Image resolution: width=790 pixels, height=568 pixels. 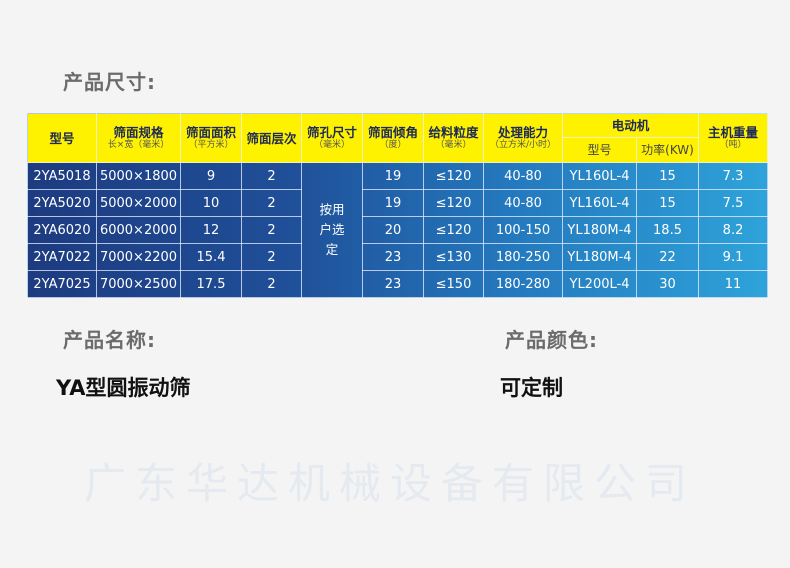 What do you see at coordinates (523, 138) in the screenshot?
I see `header-capacity: 处理能力 （立方米/小时）` at bounding box center [523, 138].